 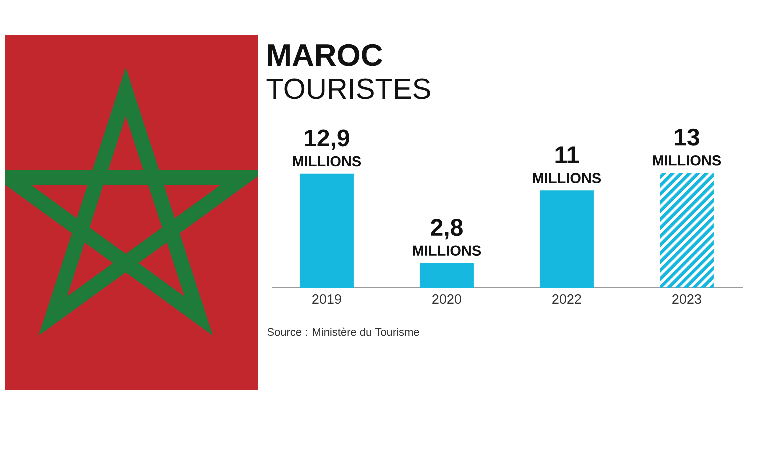 I want to click on data-label: 11 MILLIONS, so click(x=567, y=165).